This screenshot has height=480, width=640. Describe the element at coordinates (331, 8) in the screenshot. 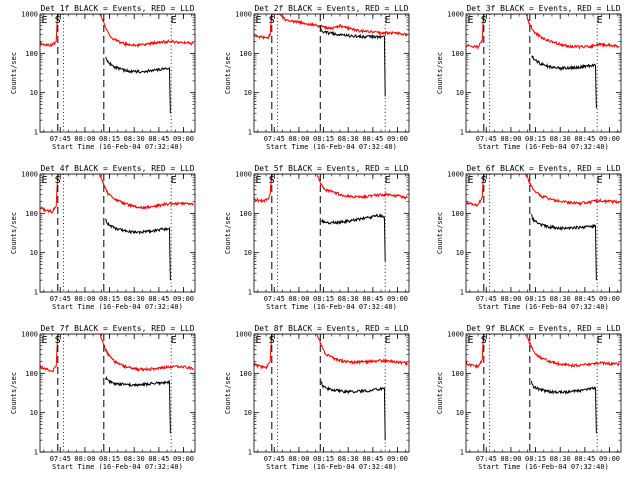

I see `panel-title: Det 2f BLACK = Events, RED = LLD` at that location.